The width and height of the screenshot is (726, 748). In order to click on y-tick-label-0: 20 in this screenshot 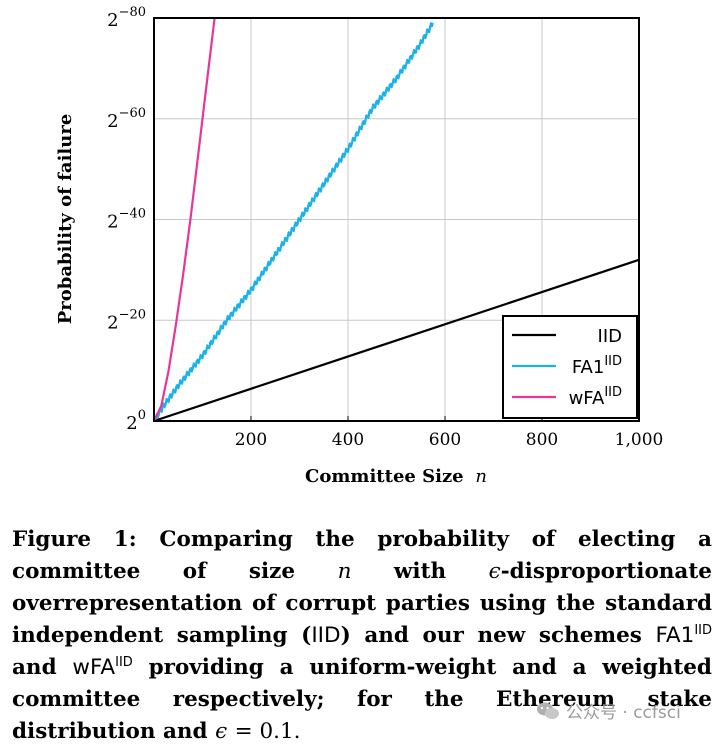, I will do `click(136, 421)`.